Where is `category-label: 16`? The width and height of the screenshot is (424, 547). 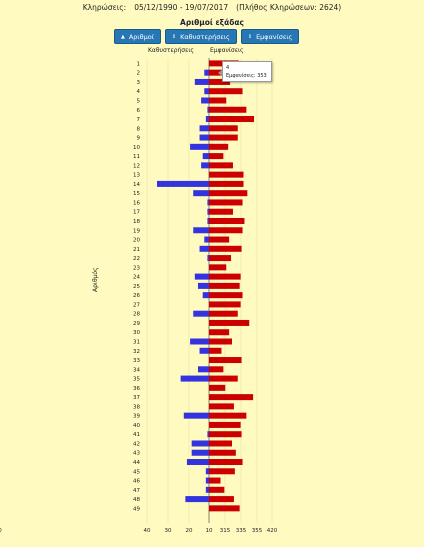
category-label: 16 is located at coordinates (136, 203).